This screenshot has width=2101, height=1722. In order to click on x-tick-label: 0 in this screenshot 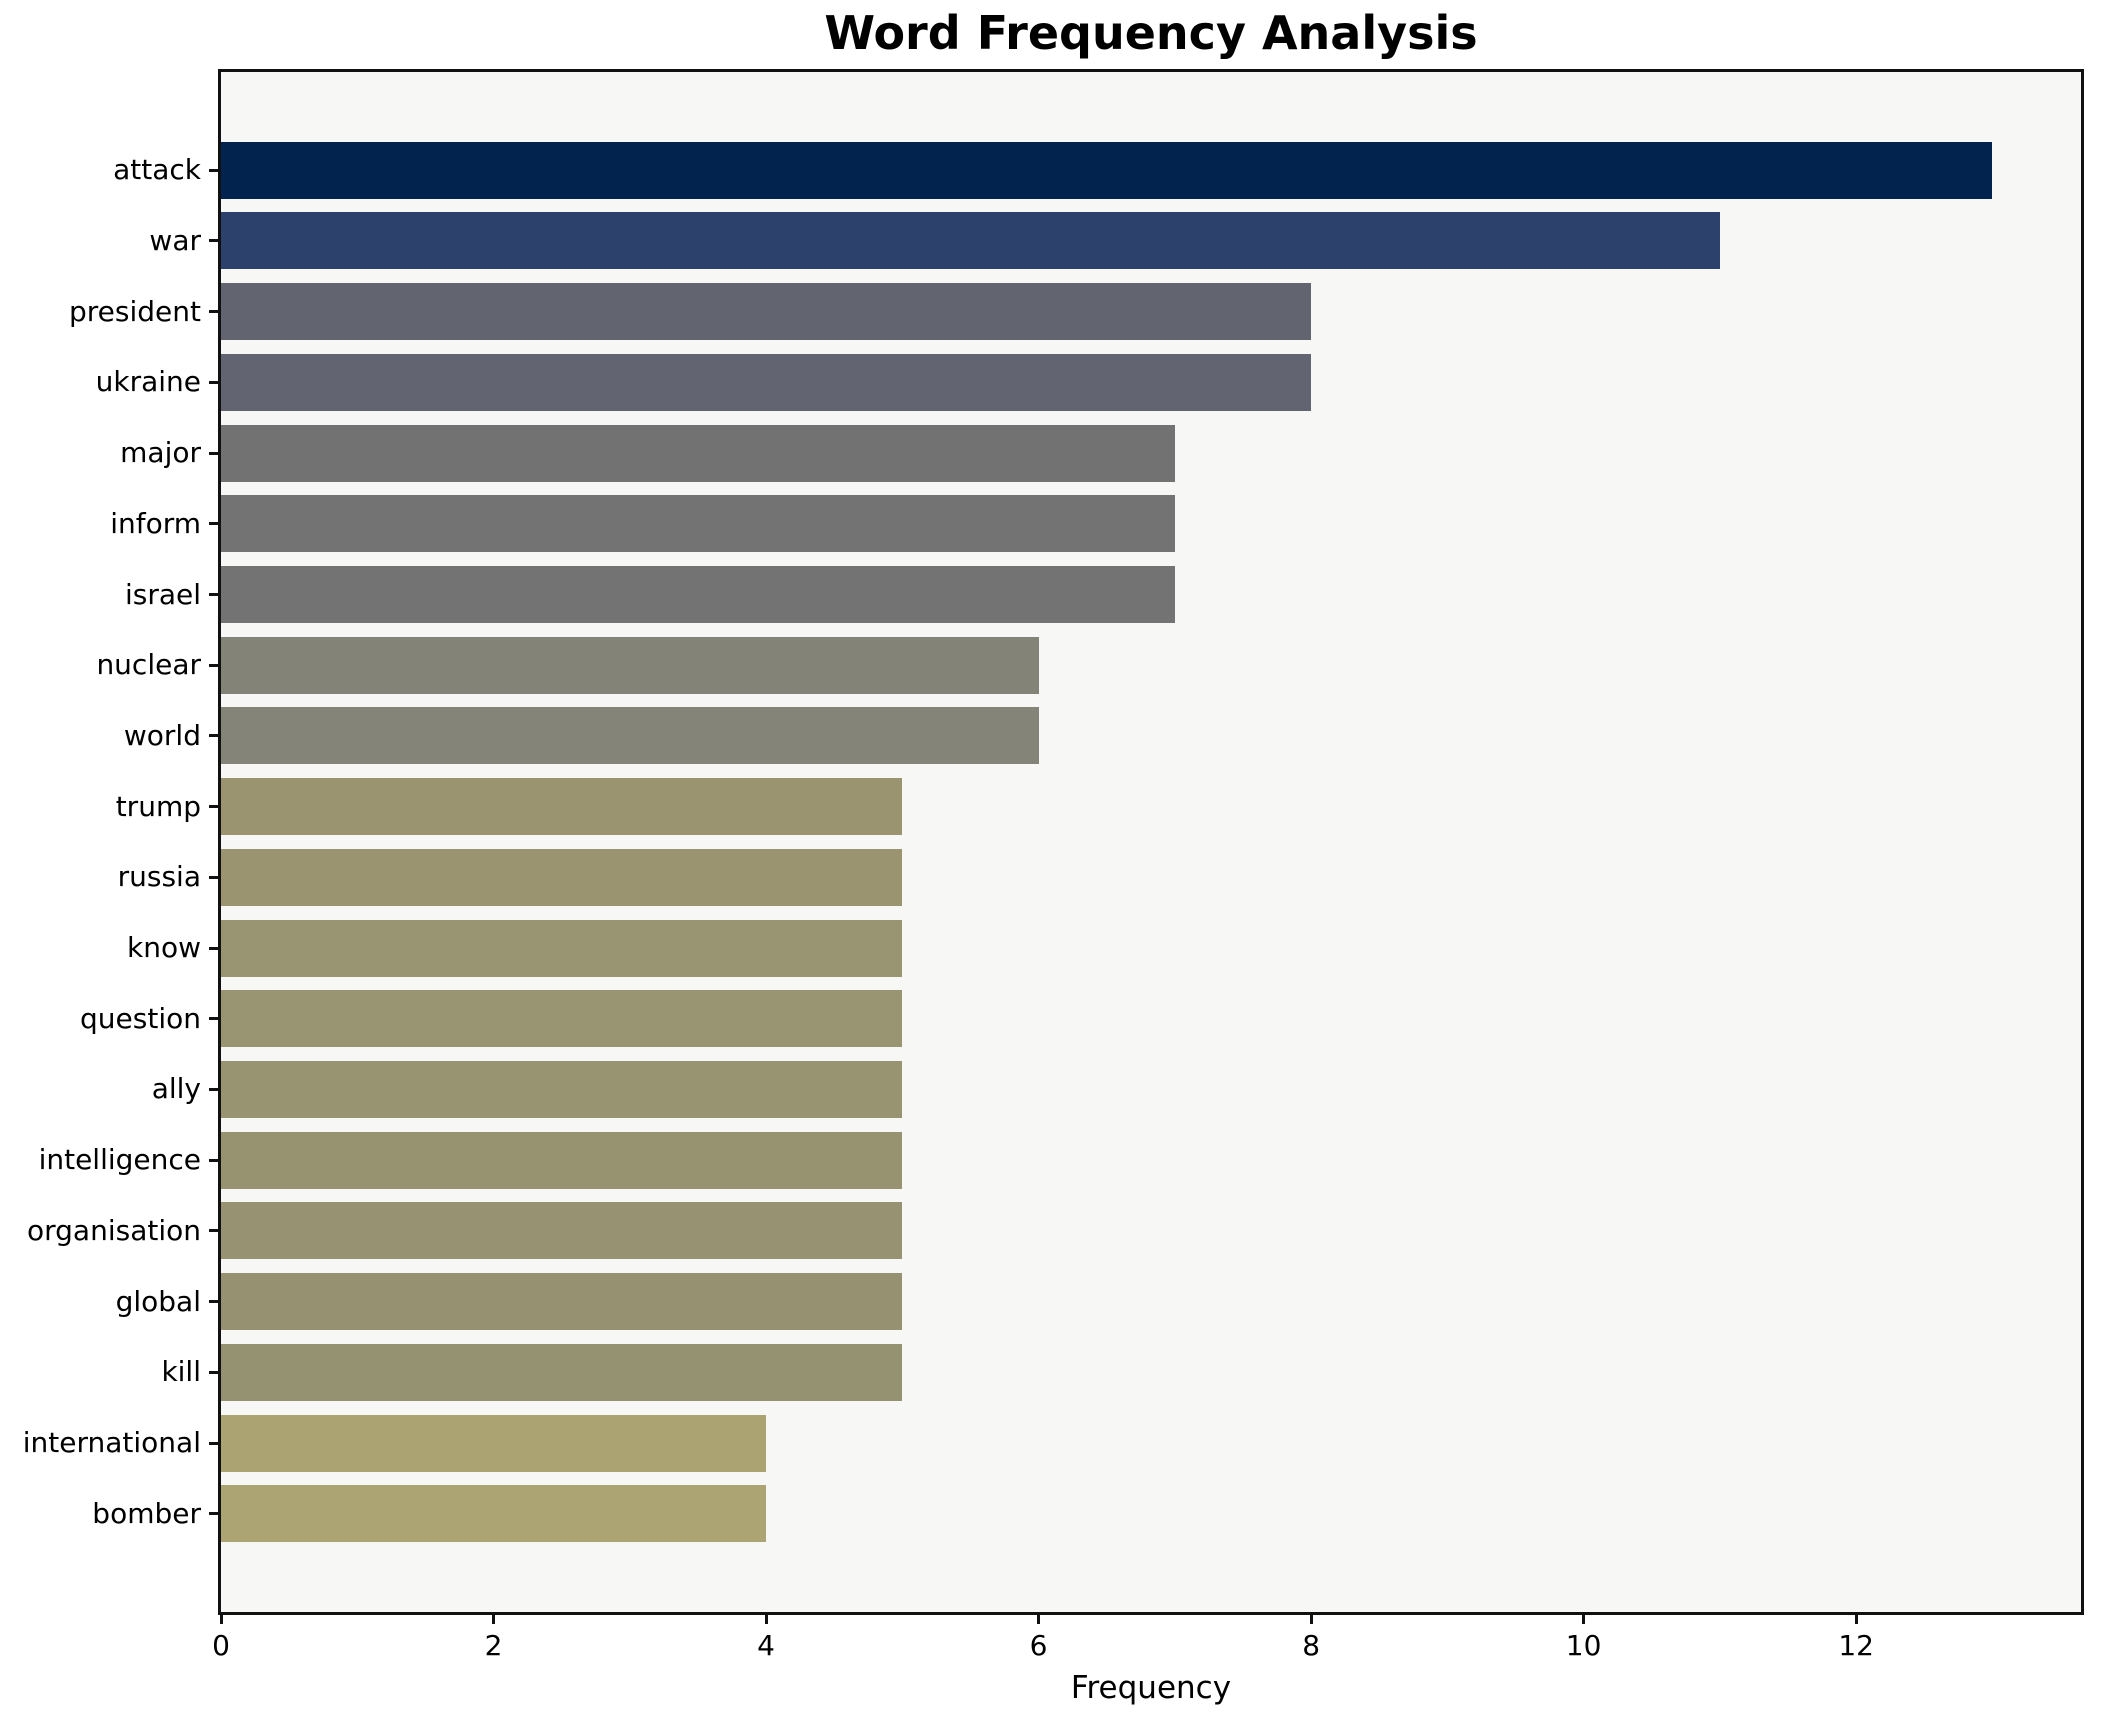, I will do `click(221, 1645)`.